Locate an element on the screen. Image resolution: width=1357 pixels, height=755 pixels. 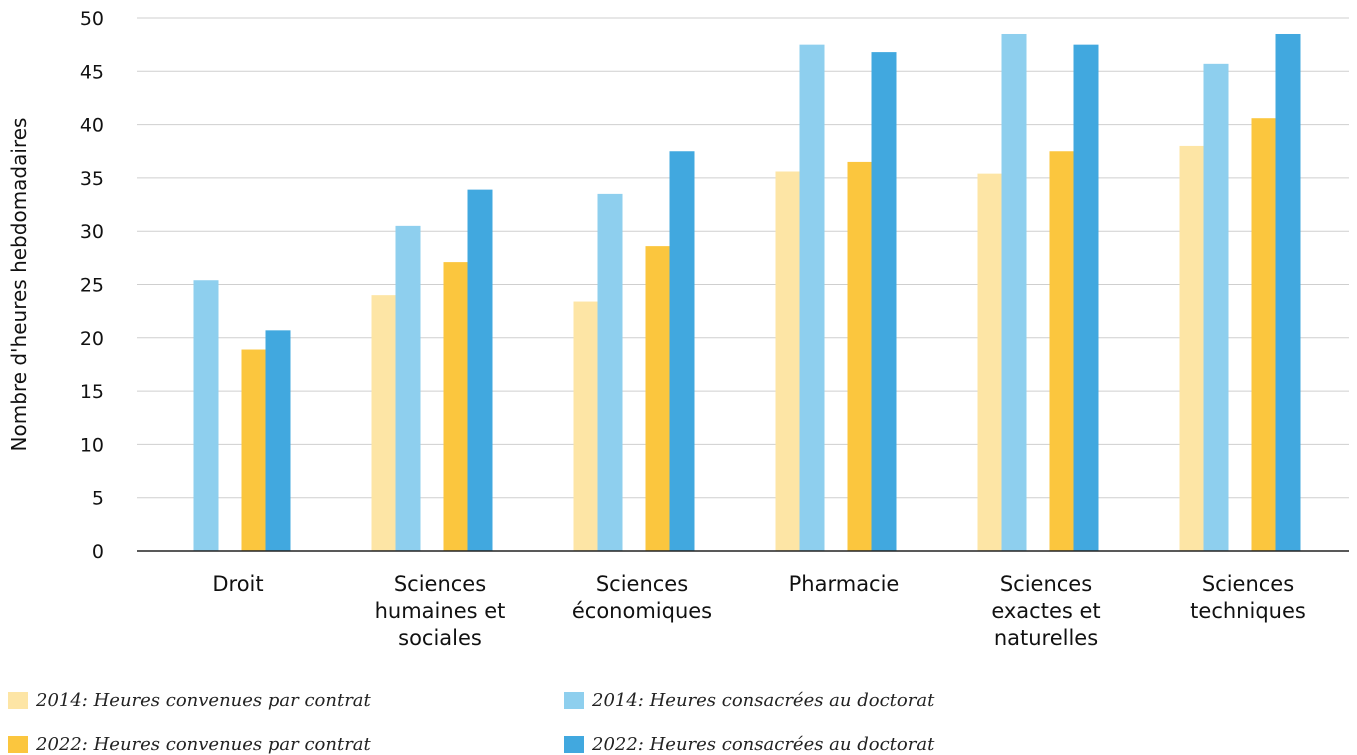
legend-label: 2022: Heures convenues par contrat is located at coordinates (203, 744).